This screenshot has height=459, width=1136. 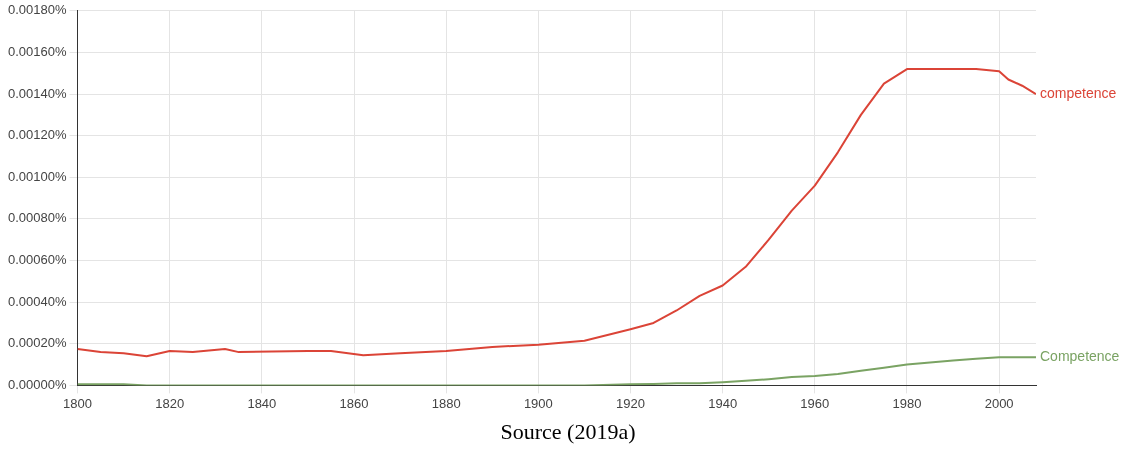 What do you see at coordinates (630, 403) in the screenshot?
I see `x-tick-label: 1920` at bounding box center [630, 403].